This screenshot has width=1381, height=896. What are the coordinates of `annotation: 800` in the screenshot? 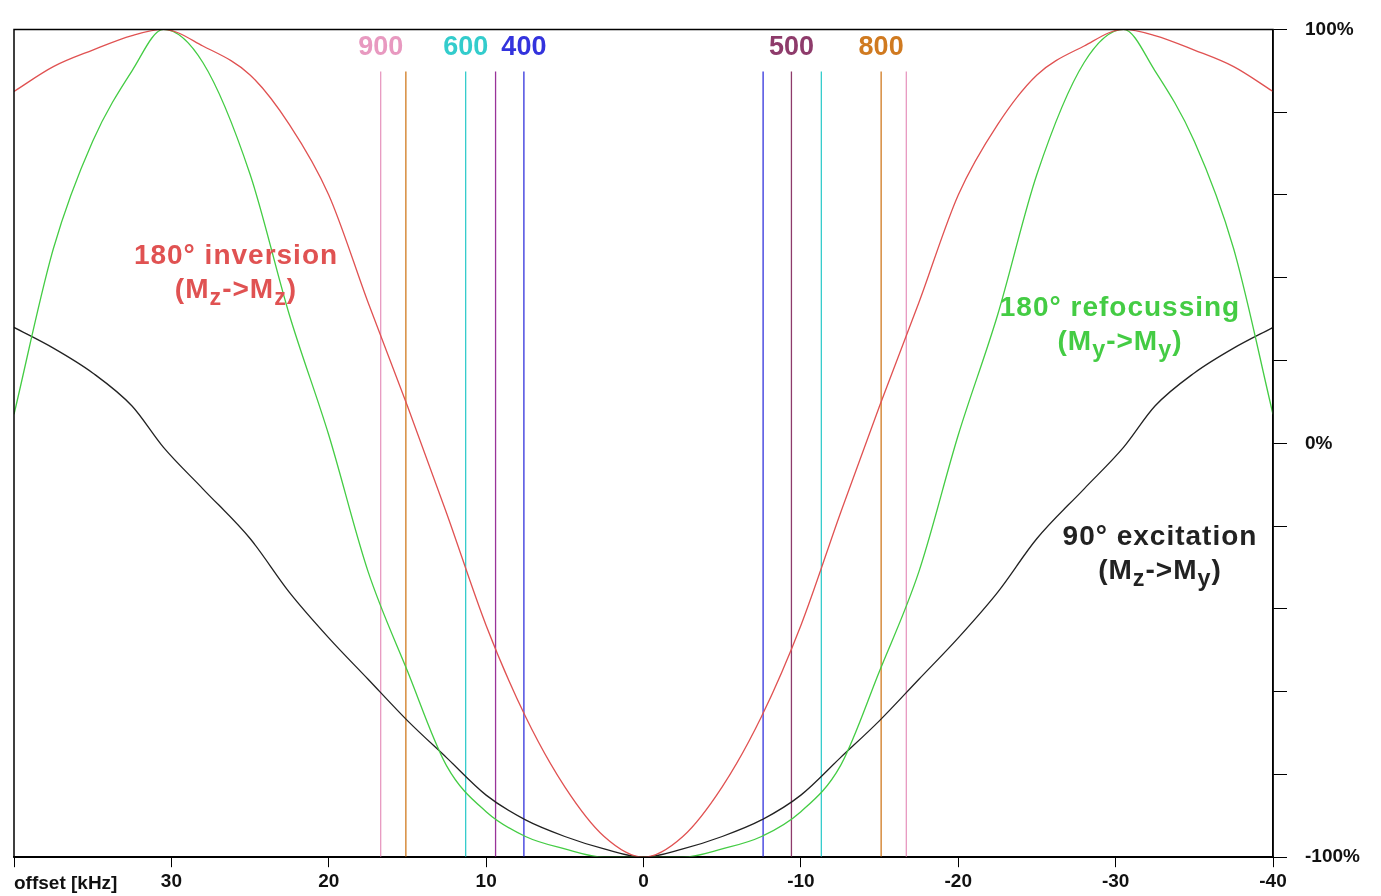 It's located at (881, 45).